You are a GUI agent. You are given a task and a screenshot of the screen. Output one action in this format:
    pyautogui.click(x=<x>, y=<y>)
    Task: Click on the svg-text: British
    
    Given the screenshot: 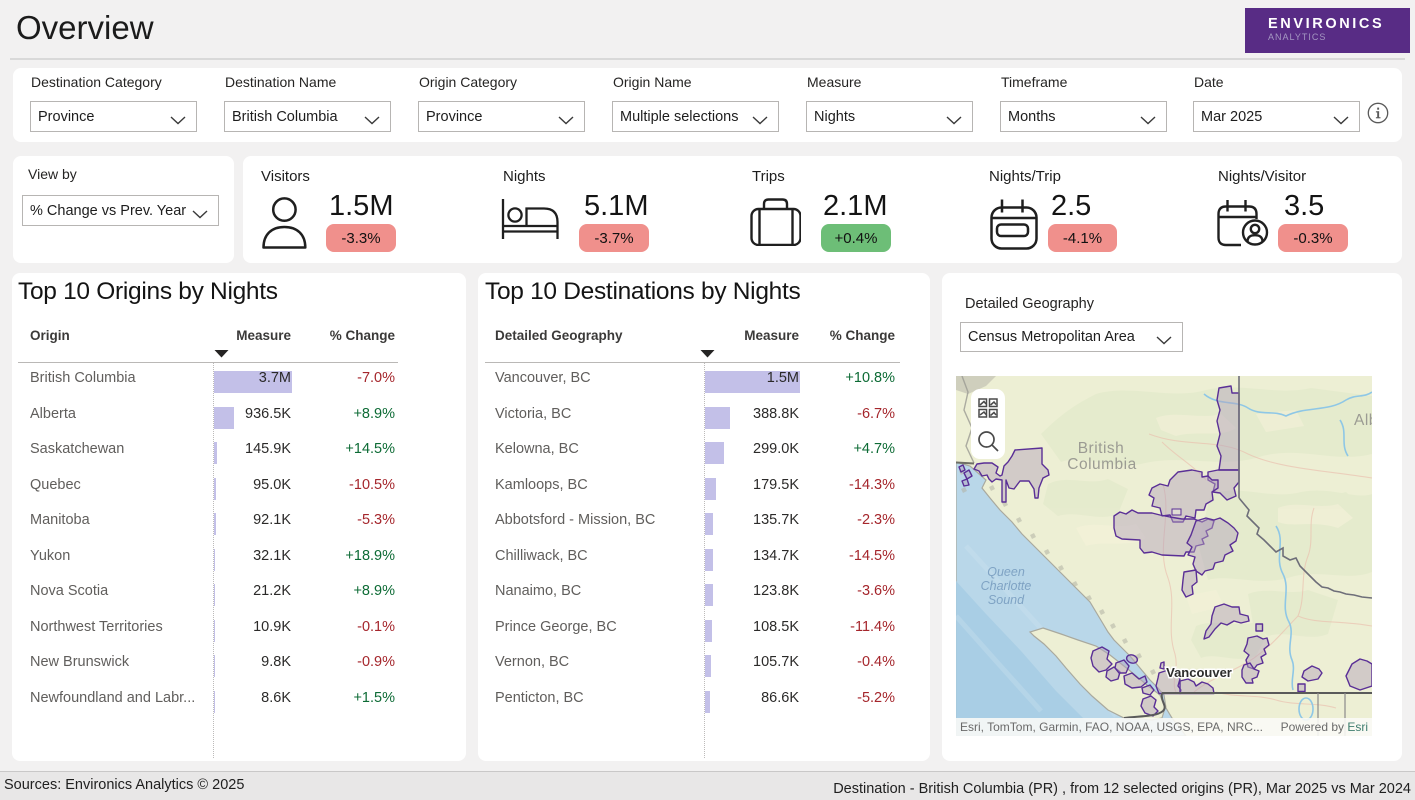 What is the action you would take?
    pyautogui.click(x=1101, y=448)
    